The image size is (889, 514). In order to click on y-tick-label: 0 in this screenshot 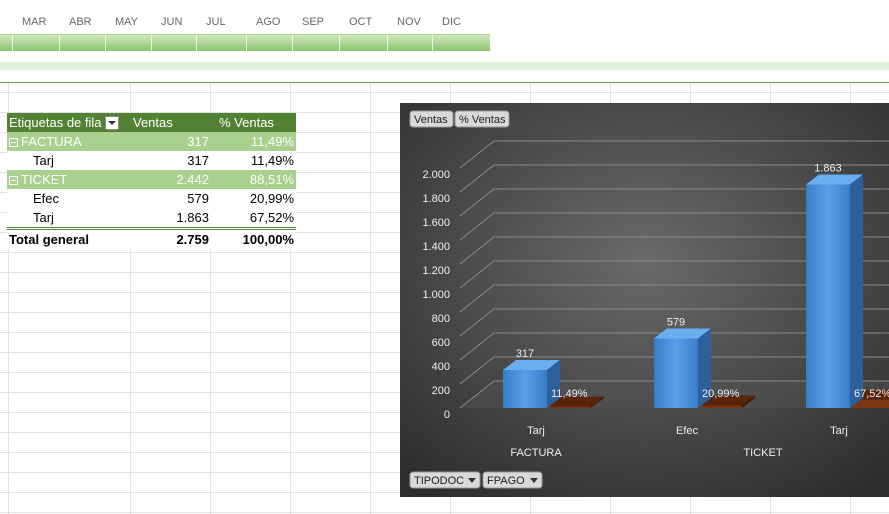, I will do `click(447, 415)`.